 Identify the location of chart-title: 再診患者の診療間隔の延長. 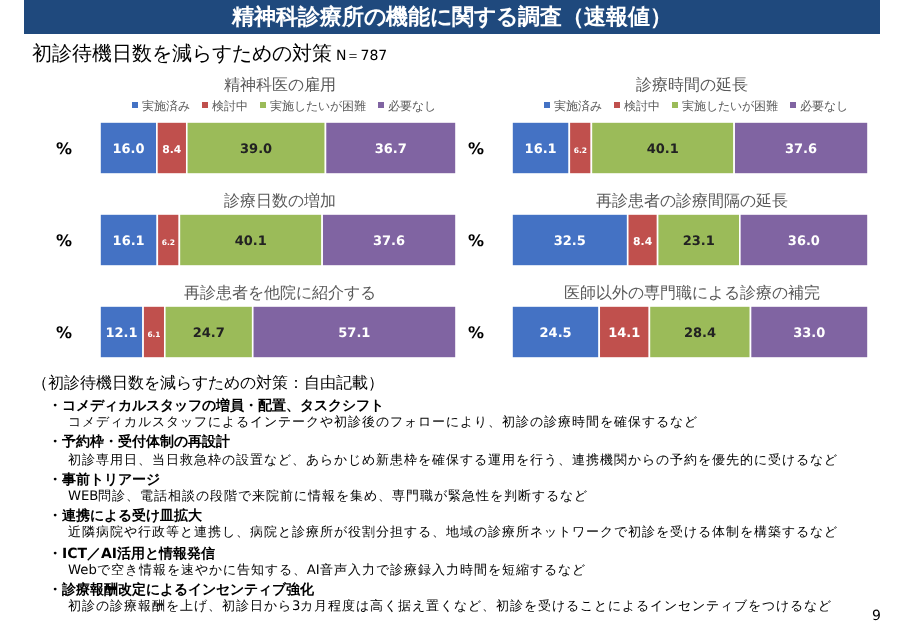
(692, 201).